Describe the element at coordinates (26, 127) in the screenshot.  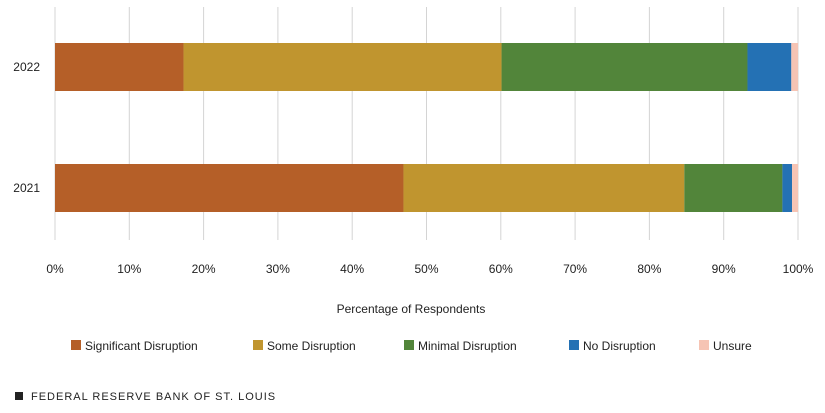
I see `category-labels: 2022 2021` at that location.